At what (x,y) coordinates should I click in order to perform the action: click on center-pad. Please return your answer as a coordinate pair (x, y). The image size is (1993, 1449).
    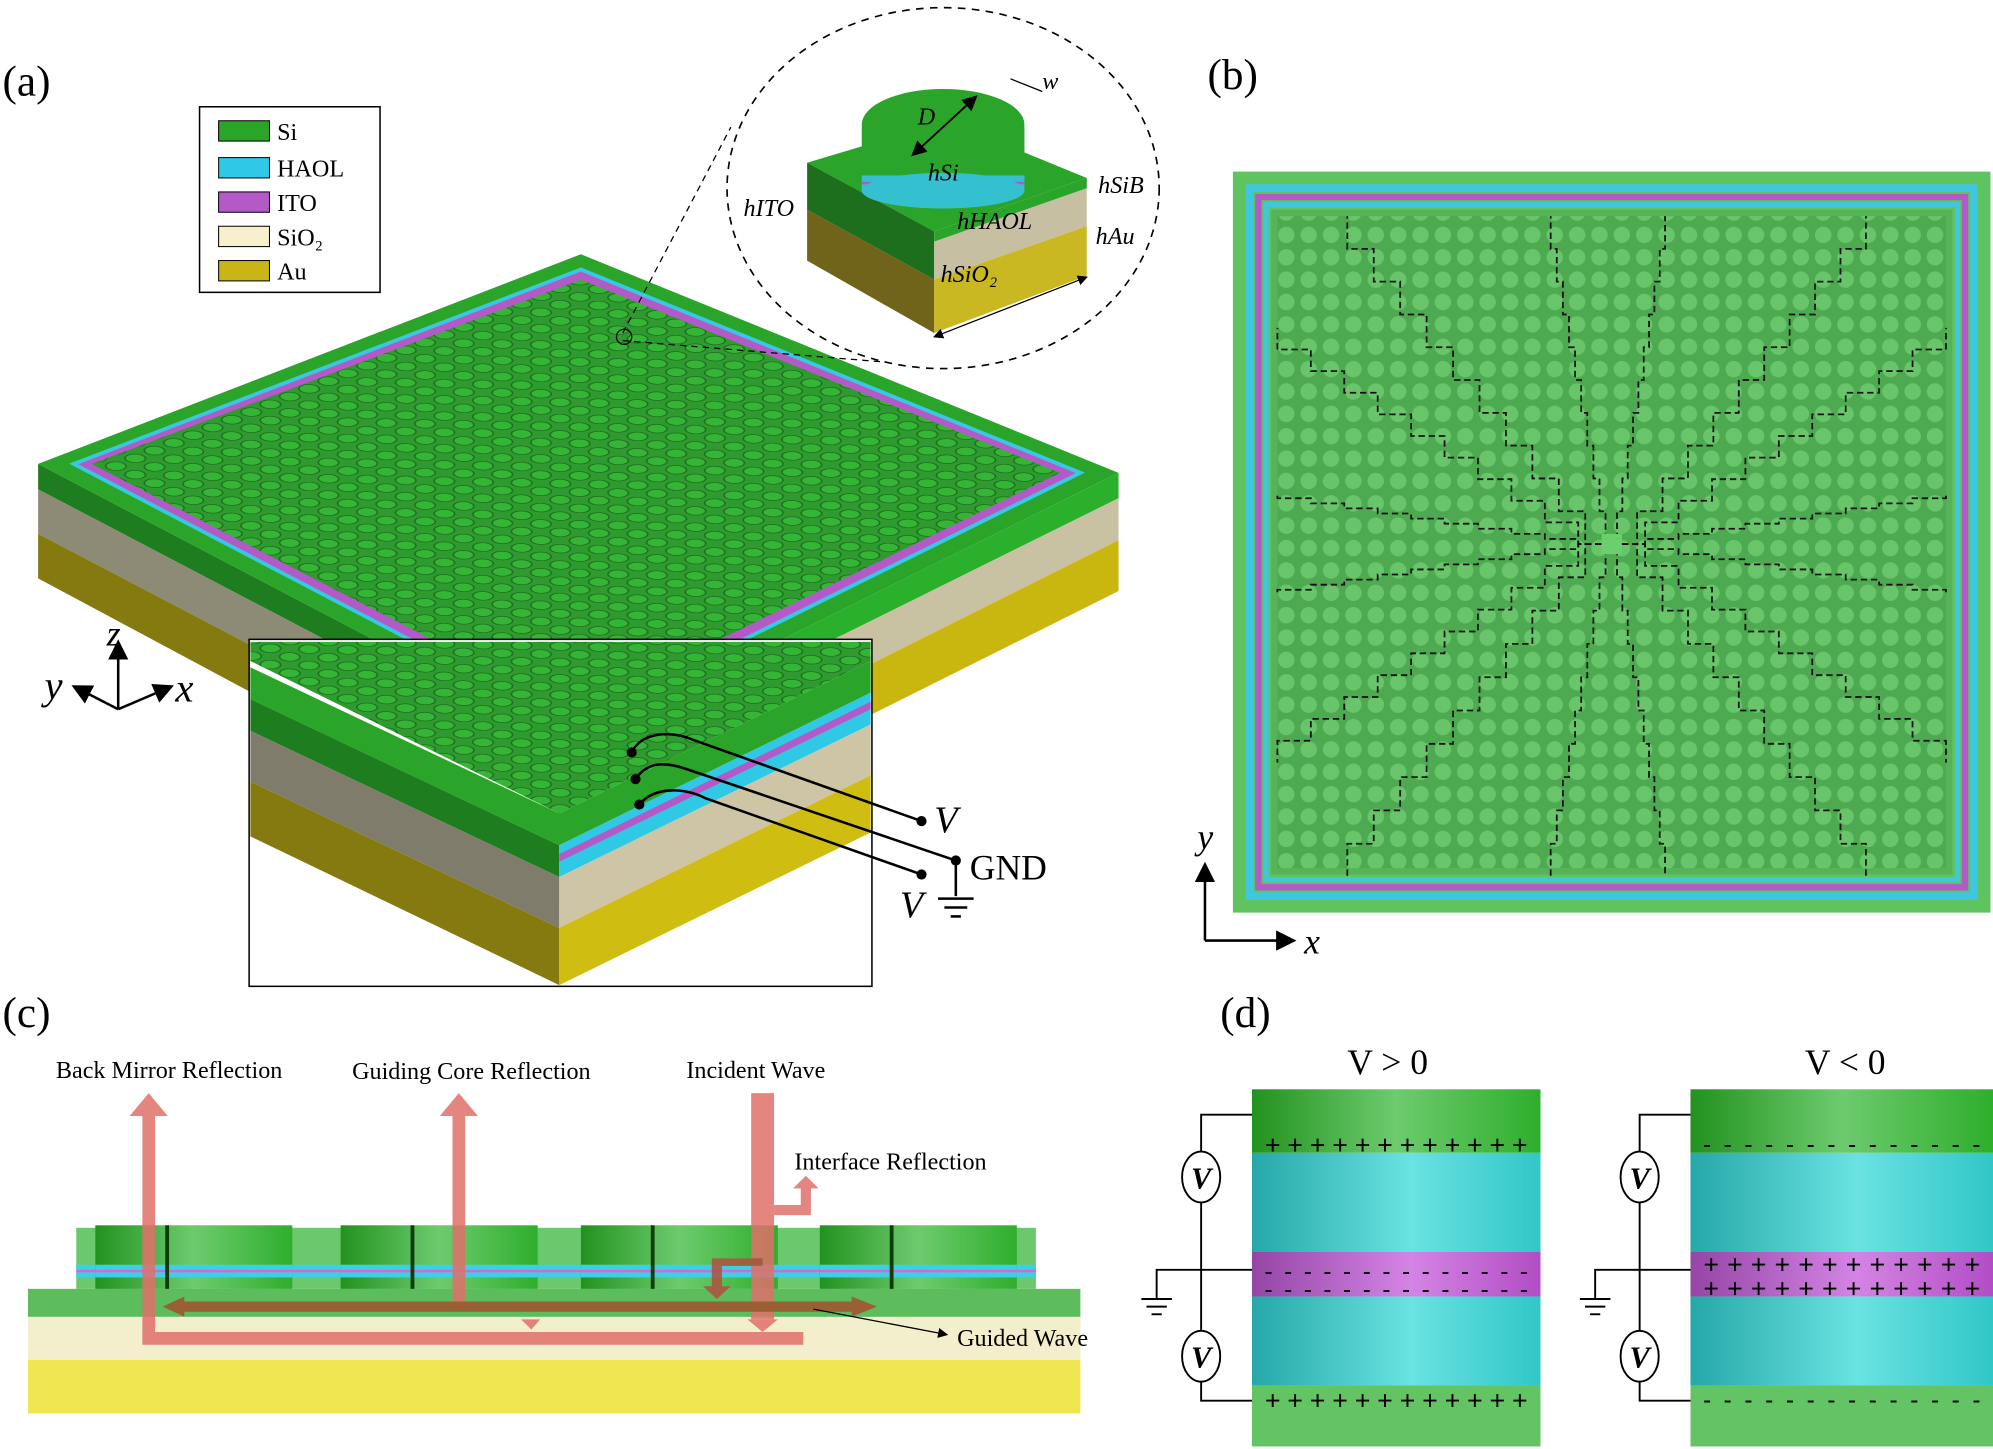
    Looking at the image, I should click on (1611, 544).